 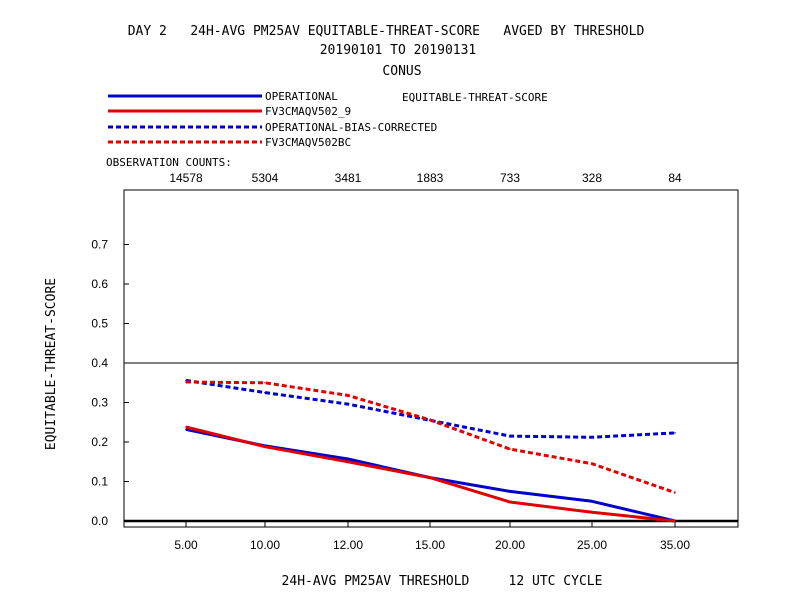 What do you see at coordinates (308, 111) in the screenshot?
I see `legend-entry-2: FV3CMAQV502_9` at bounding box center [308, 111].